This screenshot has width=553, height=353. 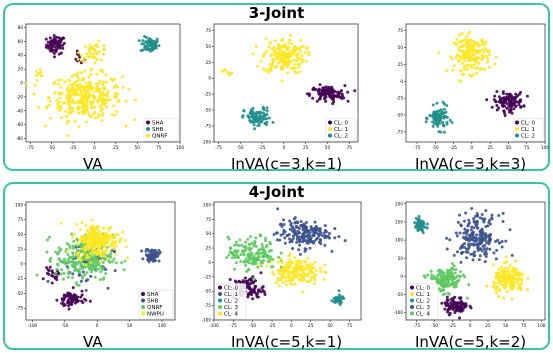 I want to click on y-tick-label: -25, so click(x=207, y=94).